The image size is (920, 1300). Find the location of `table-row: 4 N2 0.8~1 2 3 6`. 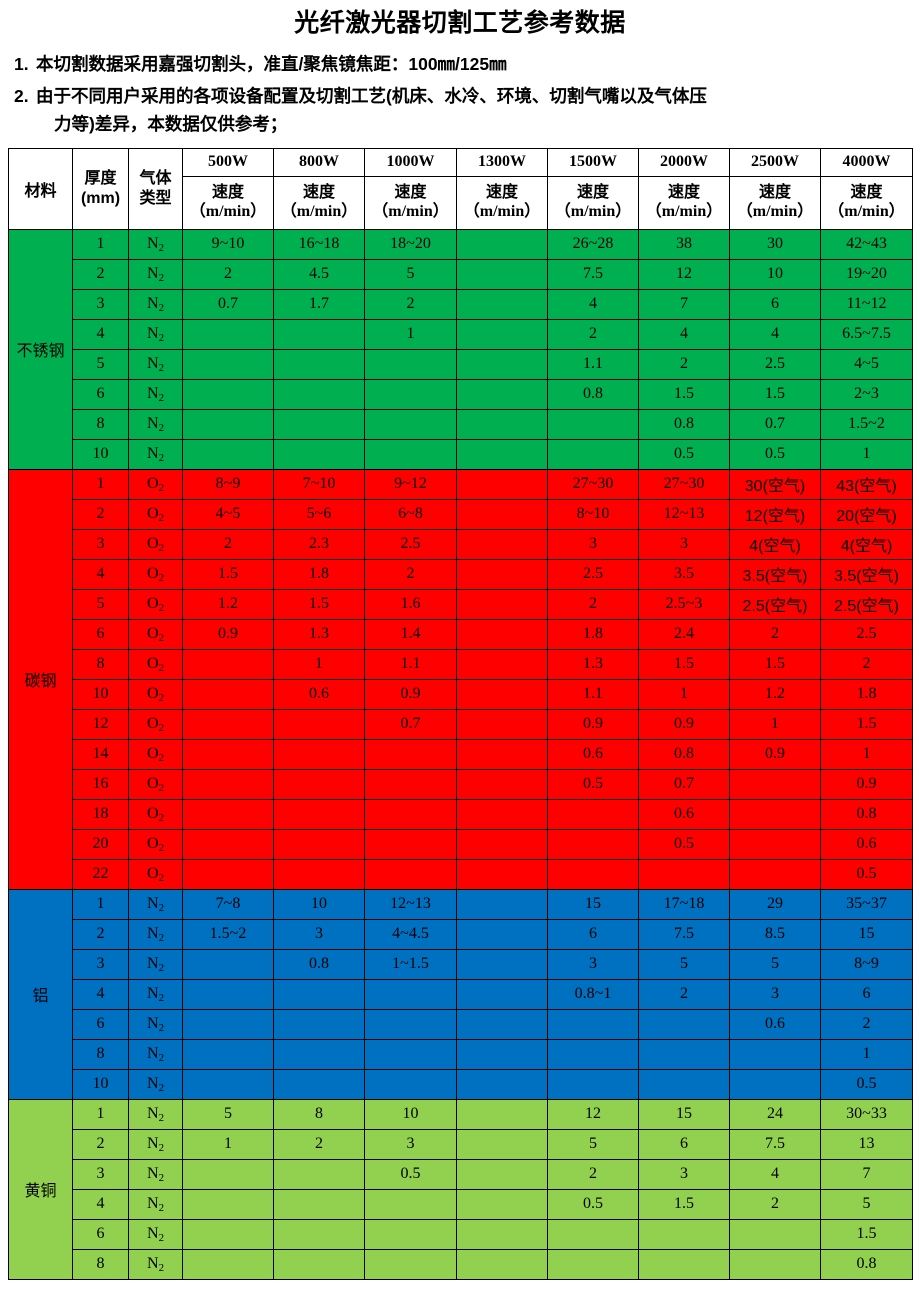

table-row: 4 N2 0.8~1 2 3 6 is located at coordinates (461, 994).